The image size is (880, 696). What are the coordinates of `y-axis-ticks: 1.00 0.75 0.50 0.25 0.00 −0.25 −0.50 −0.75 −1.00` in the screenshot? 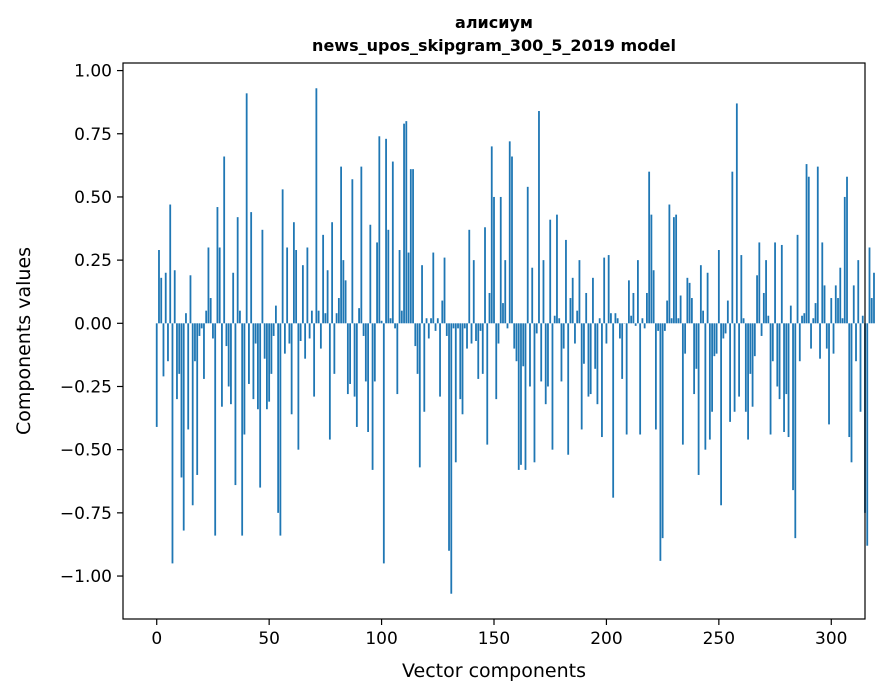 It's located at (91, 324).